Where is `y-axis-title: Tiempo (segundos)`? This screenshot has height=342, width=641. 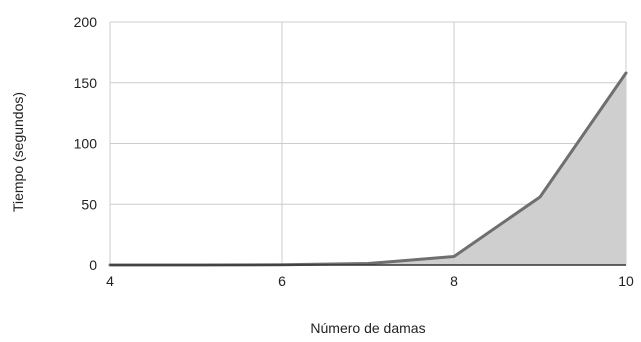
y-axis-title: Tiempo (segundos) is located at coordinates (18, 152).